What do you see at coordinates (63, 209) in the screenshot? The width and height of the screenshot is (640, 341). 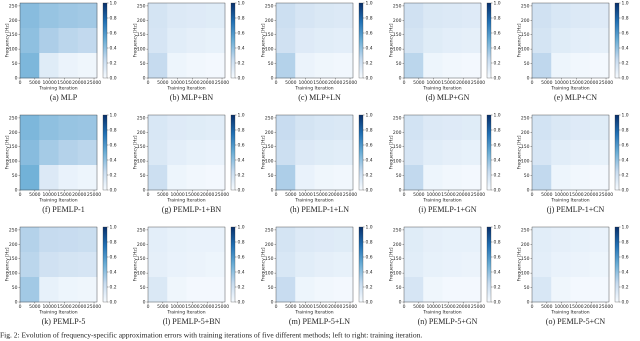 I see `subfigure-title: (f) PEMLP-1` at bounding box center [63, 209].